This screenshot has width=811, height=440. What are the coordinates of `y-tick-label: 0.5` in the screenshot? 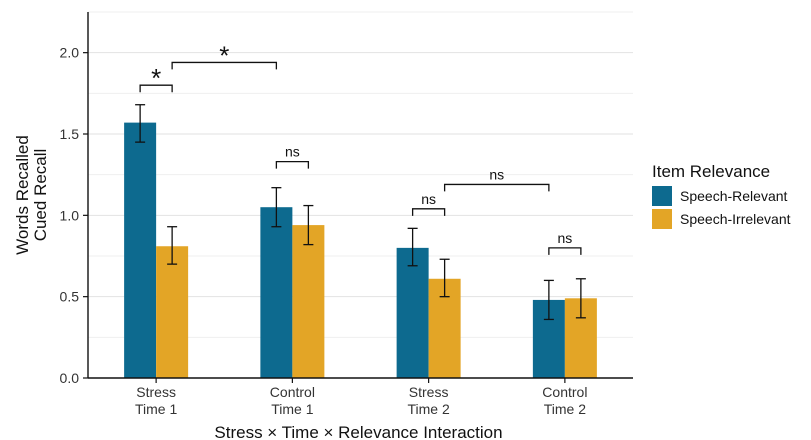 It's located at (70, 297).